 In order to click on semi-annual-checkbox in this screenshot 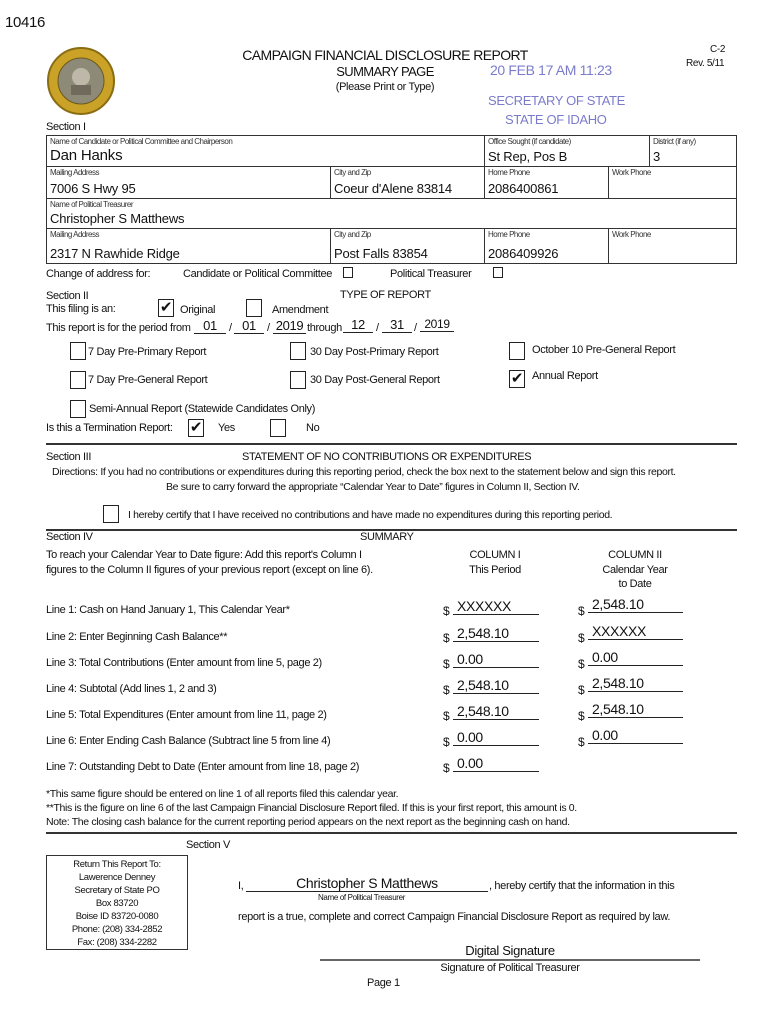, I will do `click(78, 409)`.